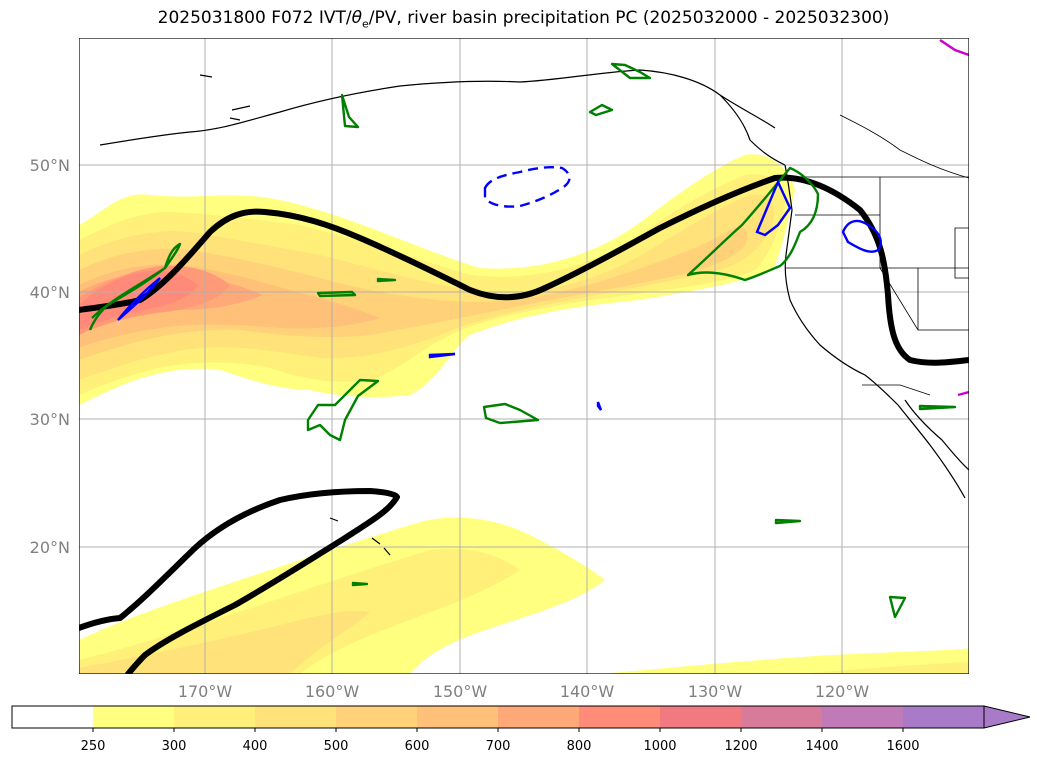  What do you see at coordinates (659, 746) in the screenshot?
I see `colorbar-tick-label: 1000` at bounding box center [659, 746].